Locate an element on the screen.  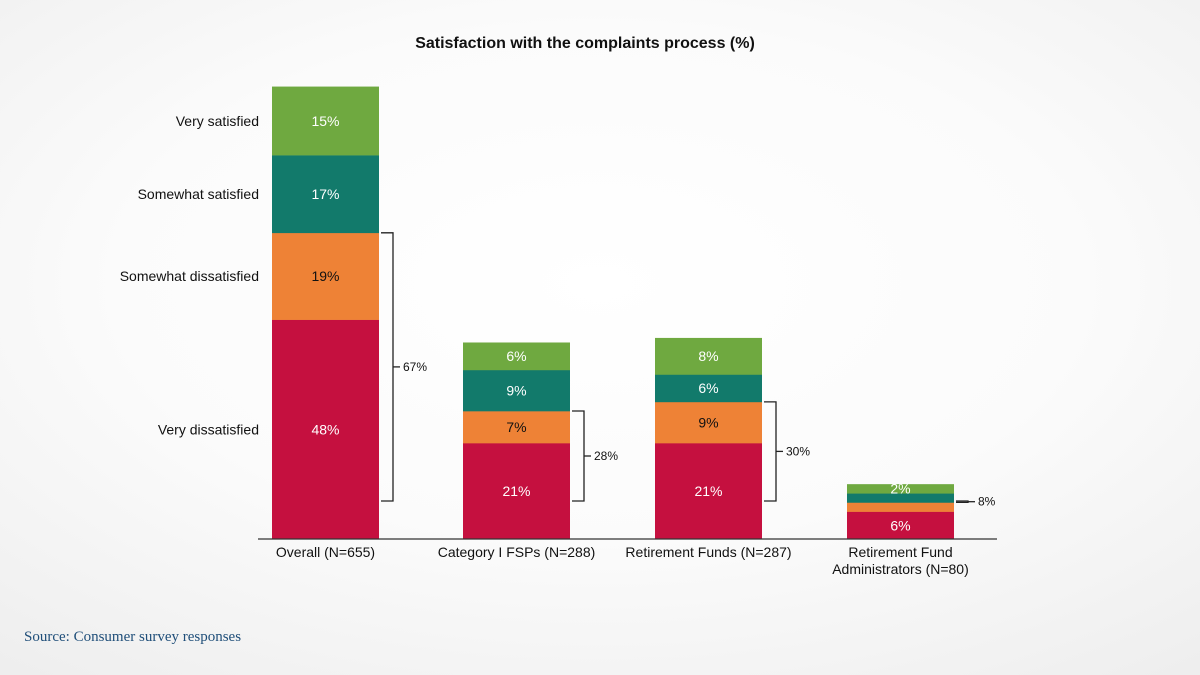
category-label-line: Retirement Fund is located at coordinates (900, 552).